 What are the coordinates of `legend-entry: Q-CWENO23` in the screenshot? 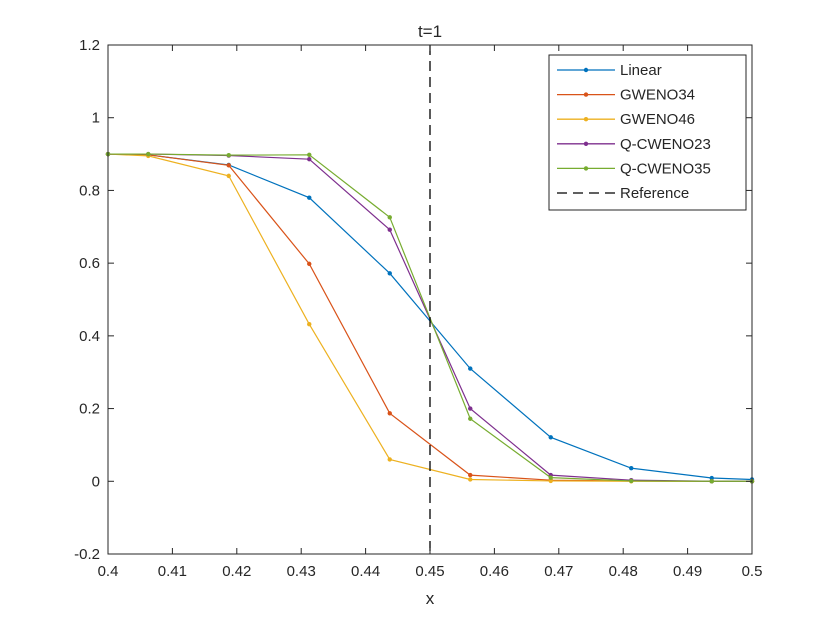 It's located at (634, 144).